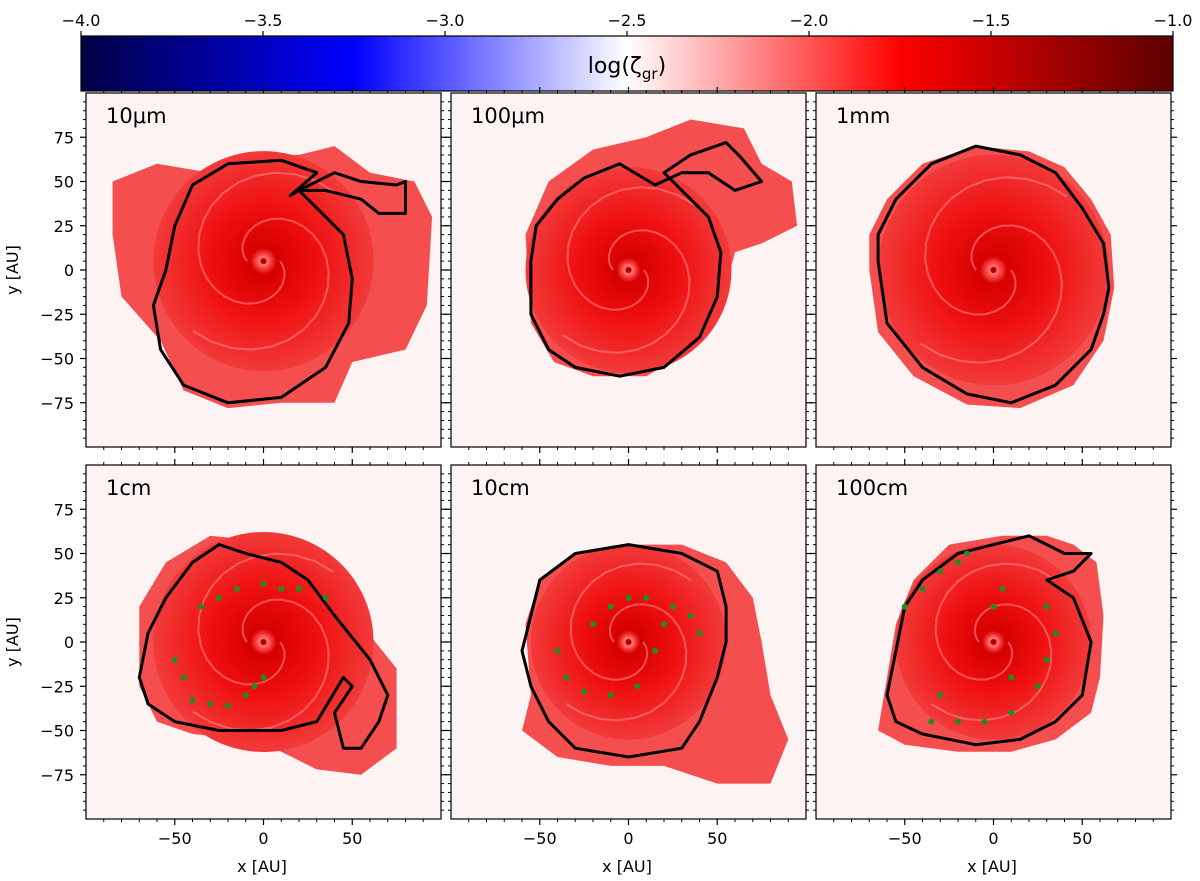 This screenshot has height=881, width=1200. What do you see at coordinates (992, 866) in the screenshot?
I see `xlabel-right: x [AU]` at bounding box center [992, 866].